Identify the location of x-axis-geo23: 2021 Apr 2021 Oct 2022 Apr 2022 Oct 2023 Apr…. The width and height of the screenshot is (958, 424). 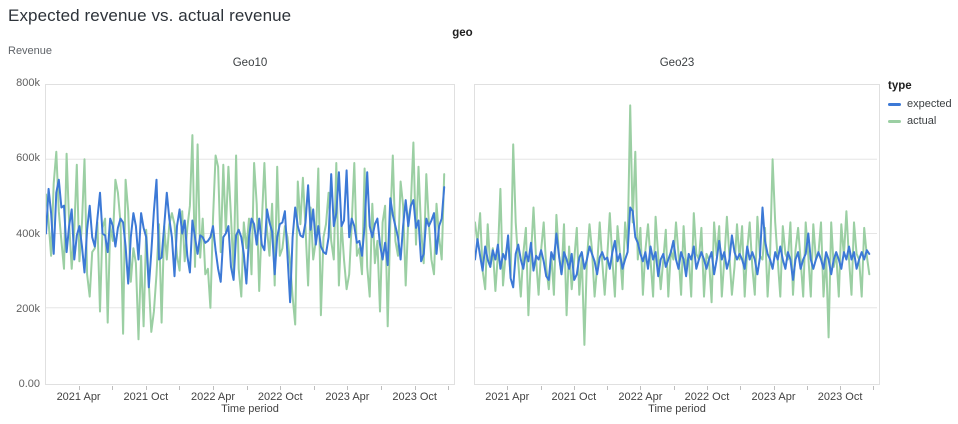
(677, 402).